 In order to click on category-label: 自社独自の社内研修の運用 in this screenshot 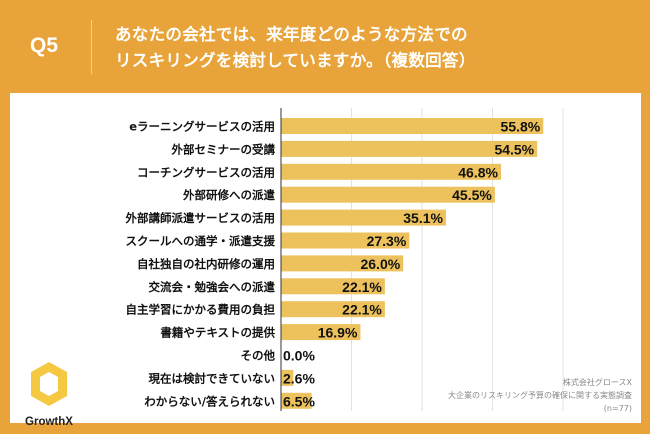, I will do `click(206, 264)`.